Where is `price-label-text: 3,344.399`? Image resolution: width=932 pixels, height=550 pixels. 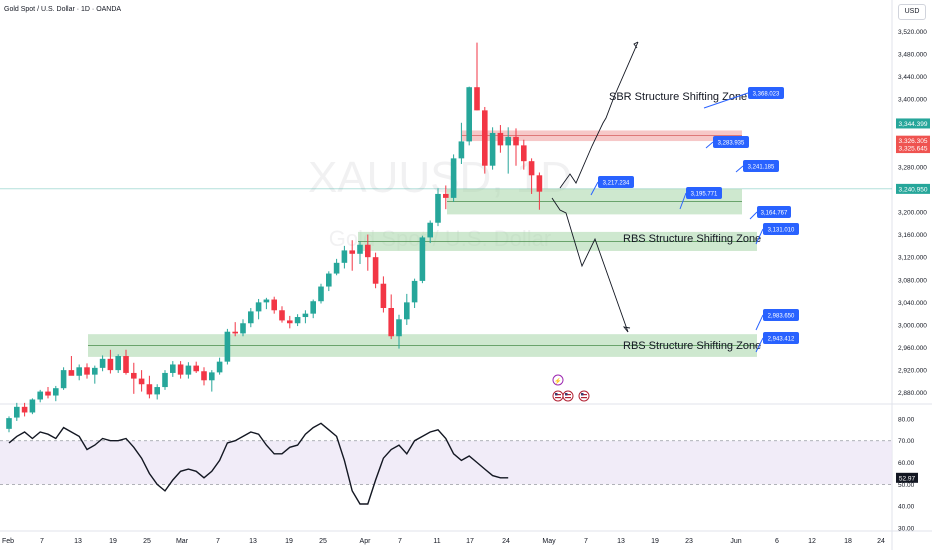
price-label-text: 3,344.399 is located at coordinates (913, 124).